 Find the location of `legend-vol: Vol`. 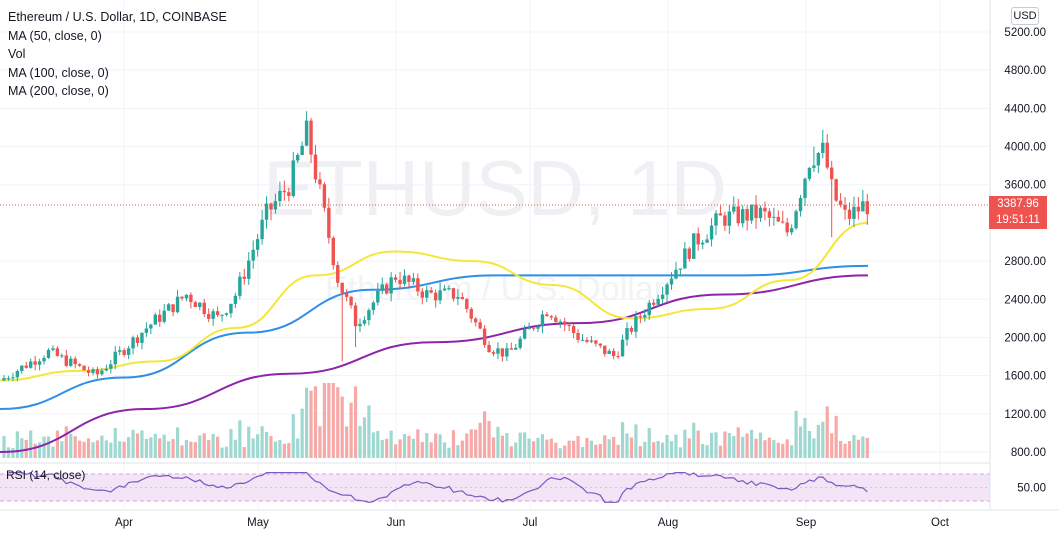

legend-vol: Vol is located at coordinates (17, 54).